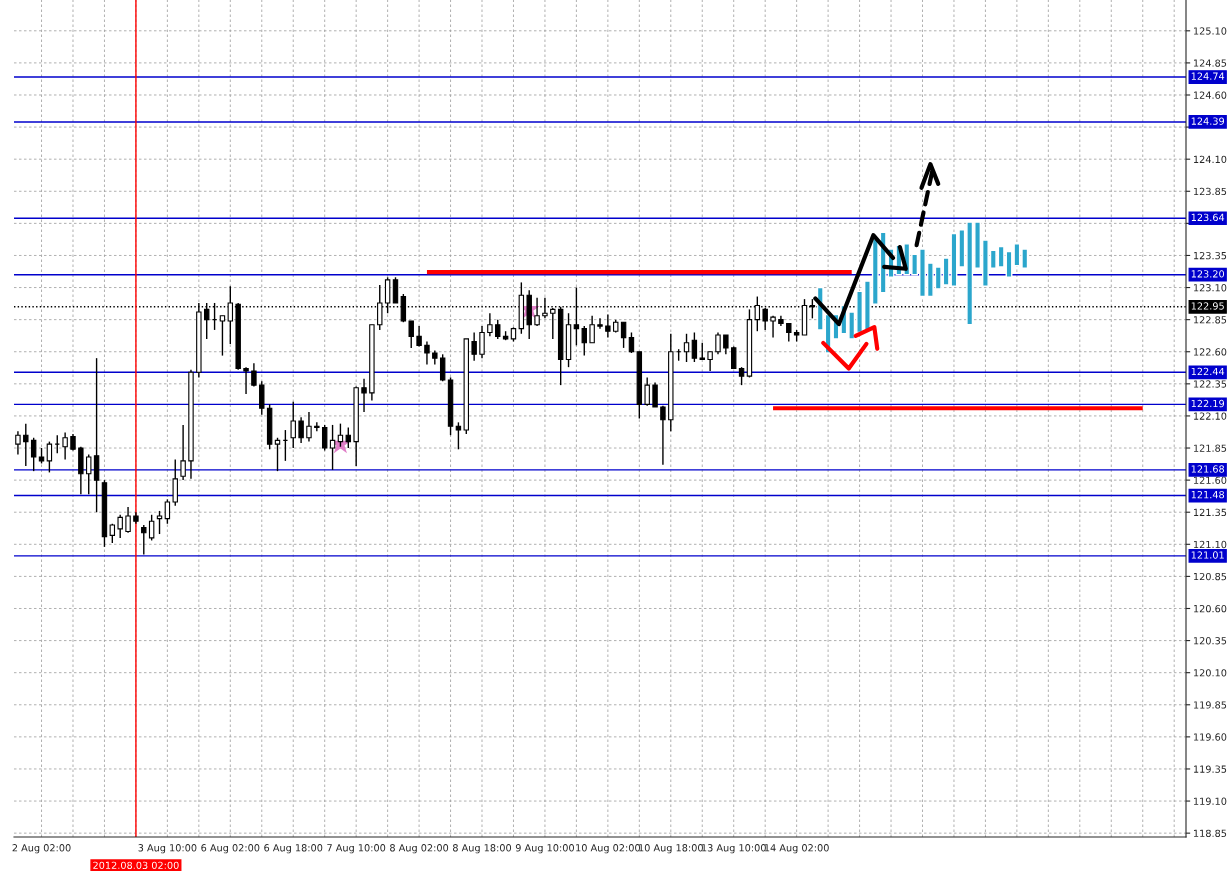 This screenshot has height=871, width=1231. What do you see at coordinates (1210, 320) in the screenshot?
I see `y-tick-label: 122.85` at bounding box center [1210, 320].